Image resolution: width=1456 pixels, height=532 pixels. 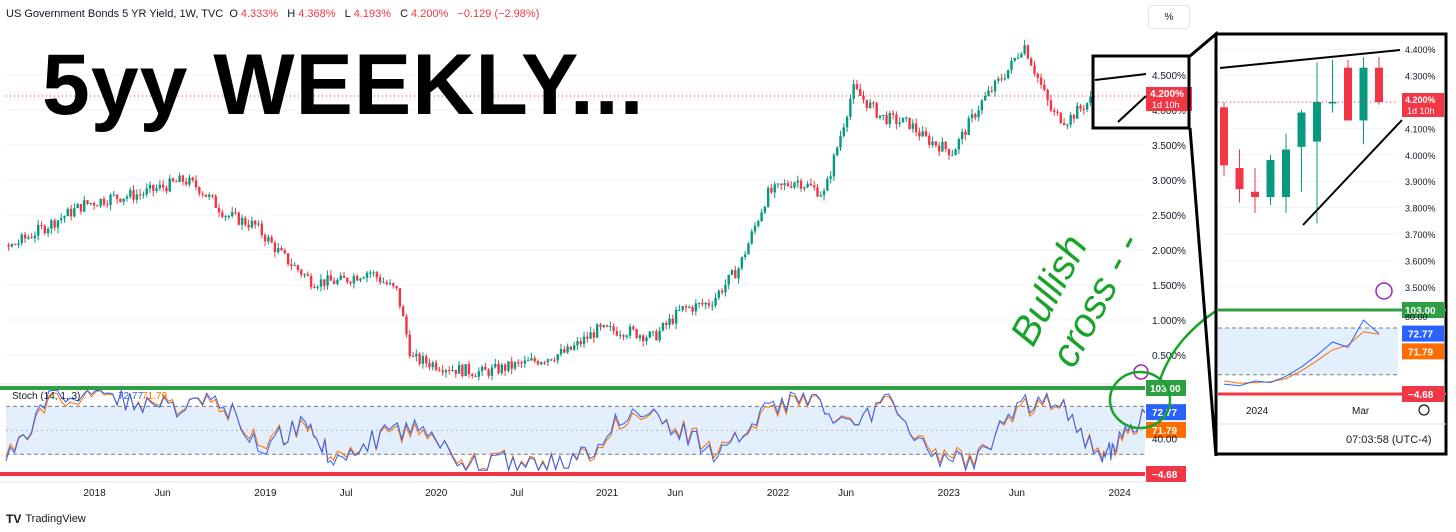 What do you see at coordinates (14, 519) in the screenshot?
I see `tradingview-logo-icon: TV` at bounding box center [14, 519].